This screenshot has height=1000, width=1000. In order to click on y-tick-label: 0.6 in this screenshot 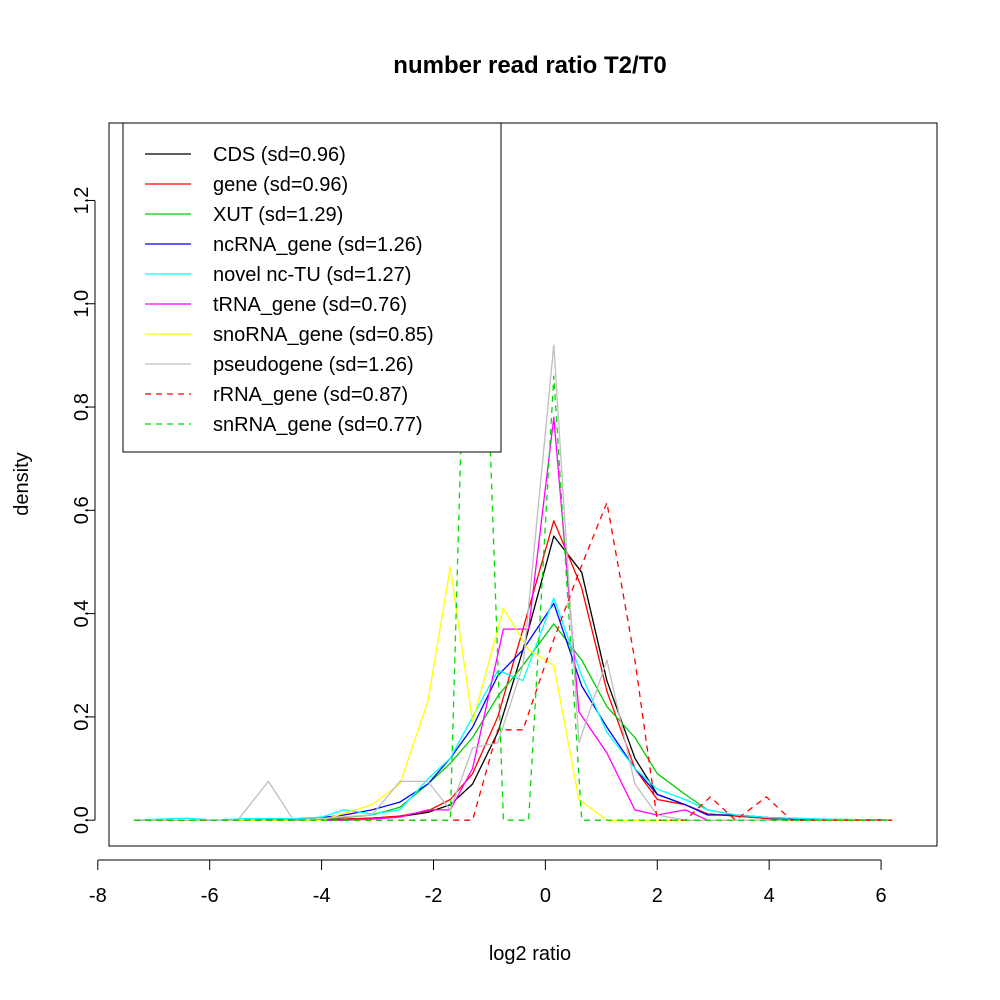, I will do `click(82, 510)`.